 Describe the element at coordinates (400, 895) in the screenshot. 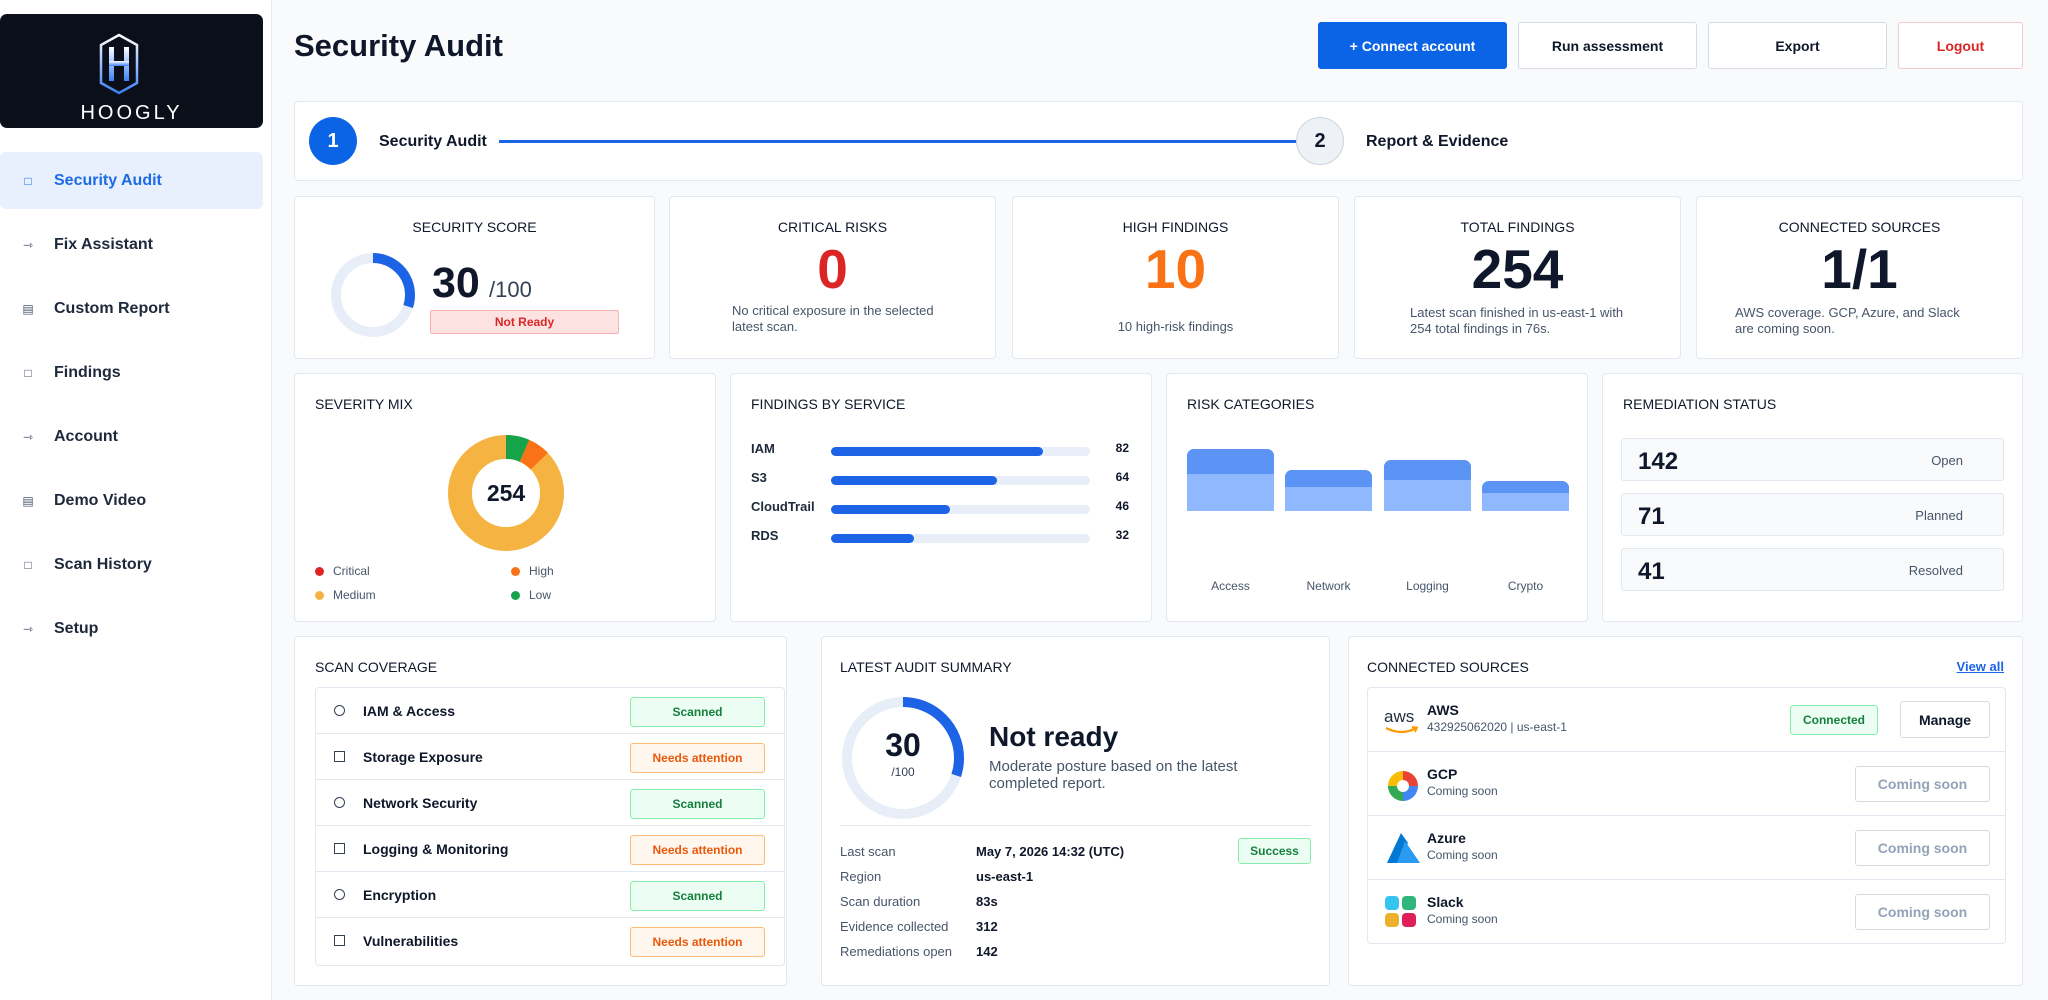

I see `coverage-label: Encryption` at that location.